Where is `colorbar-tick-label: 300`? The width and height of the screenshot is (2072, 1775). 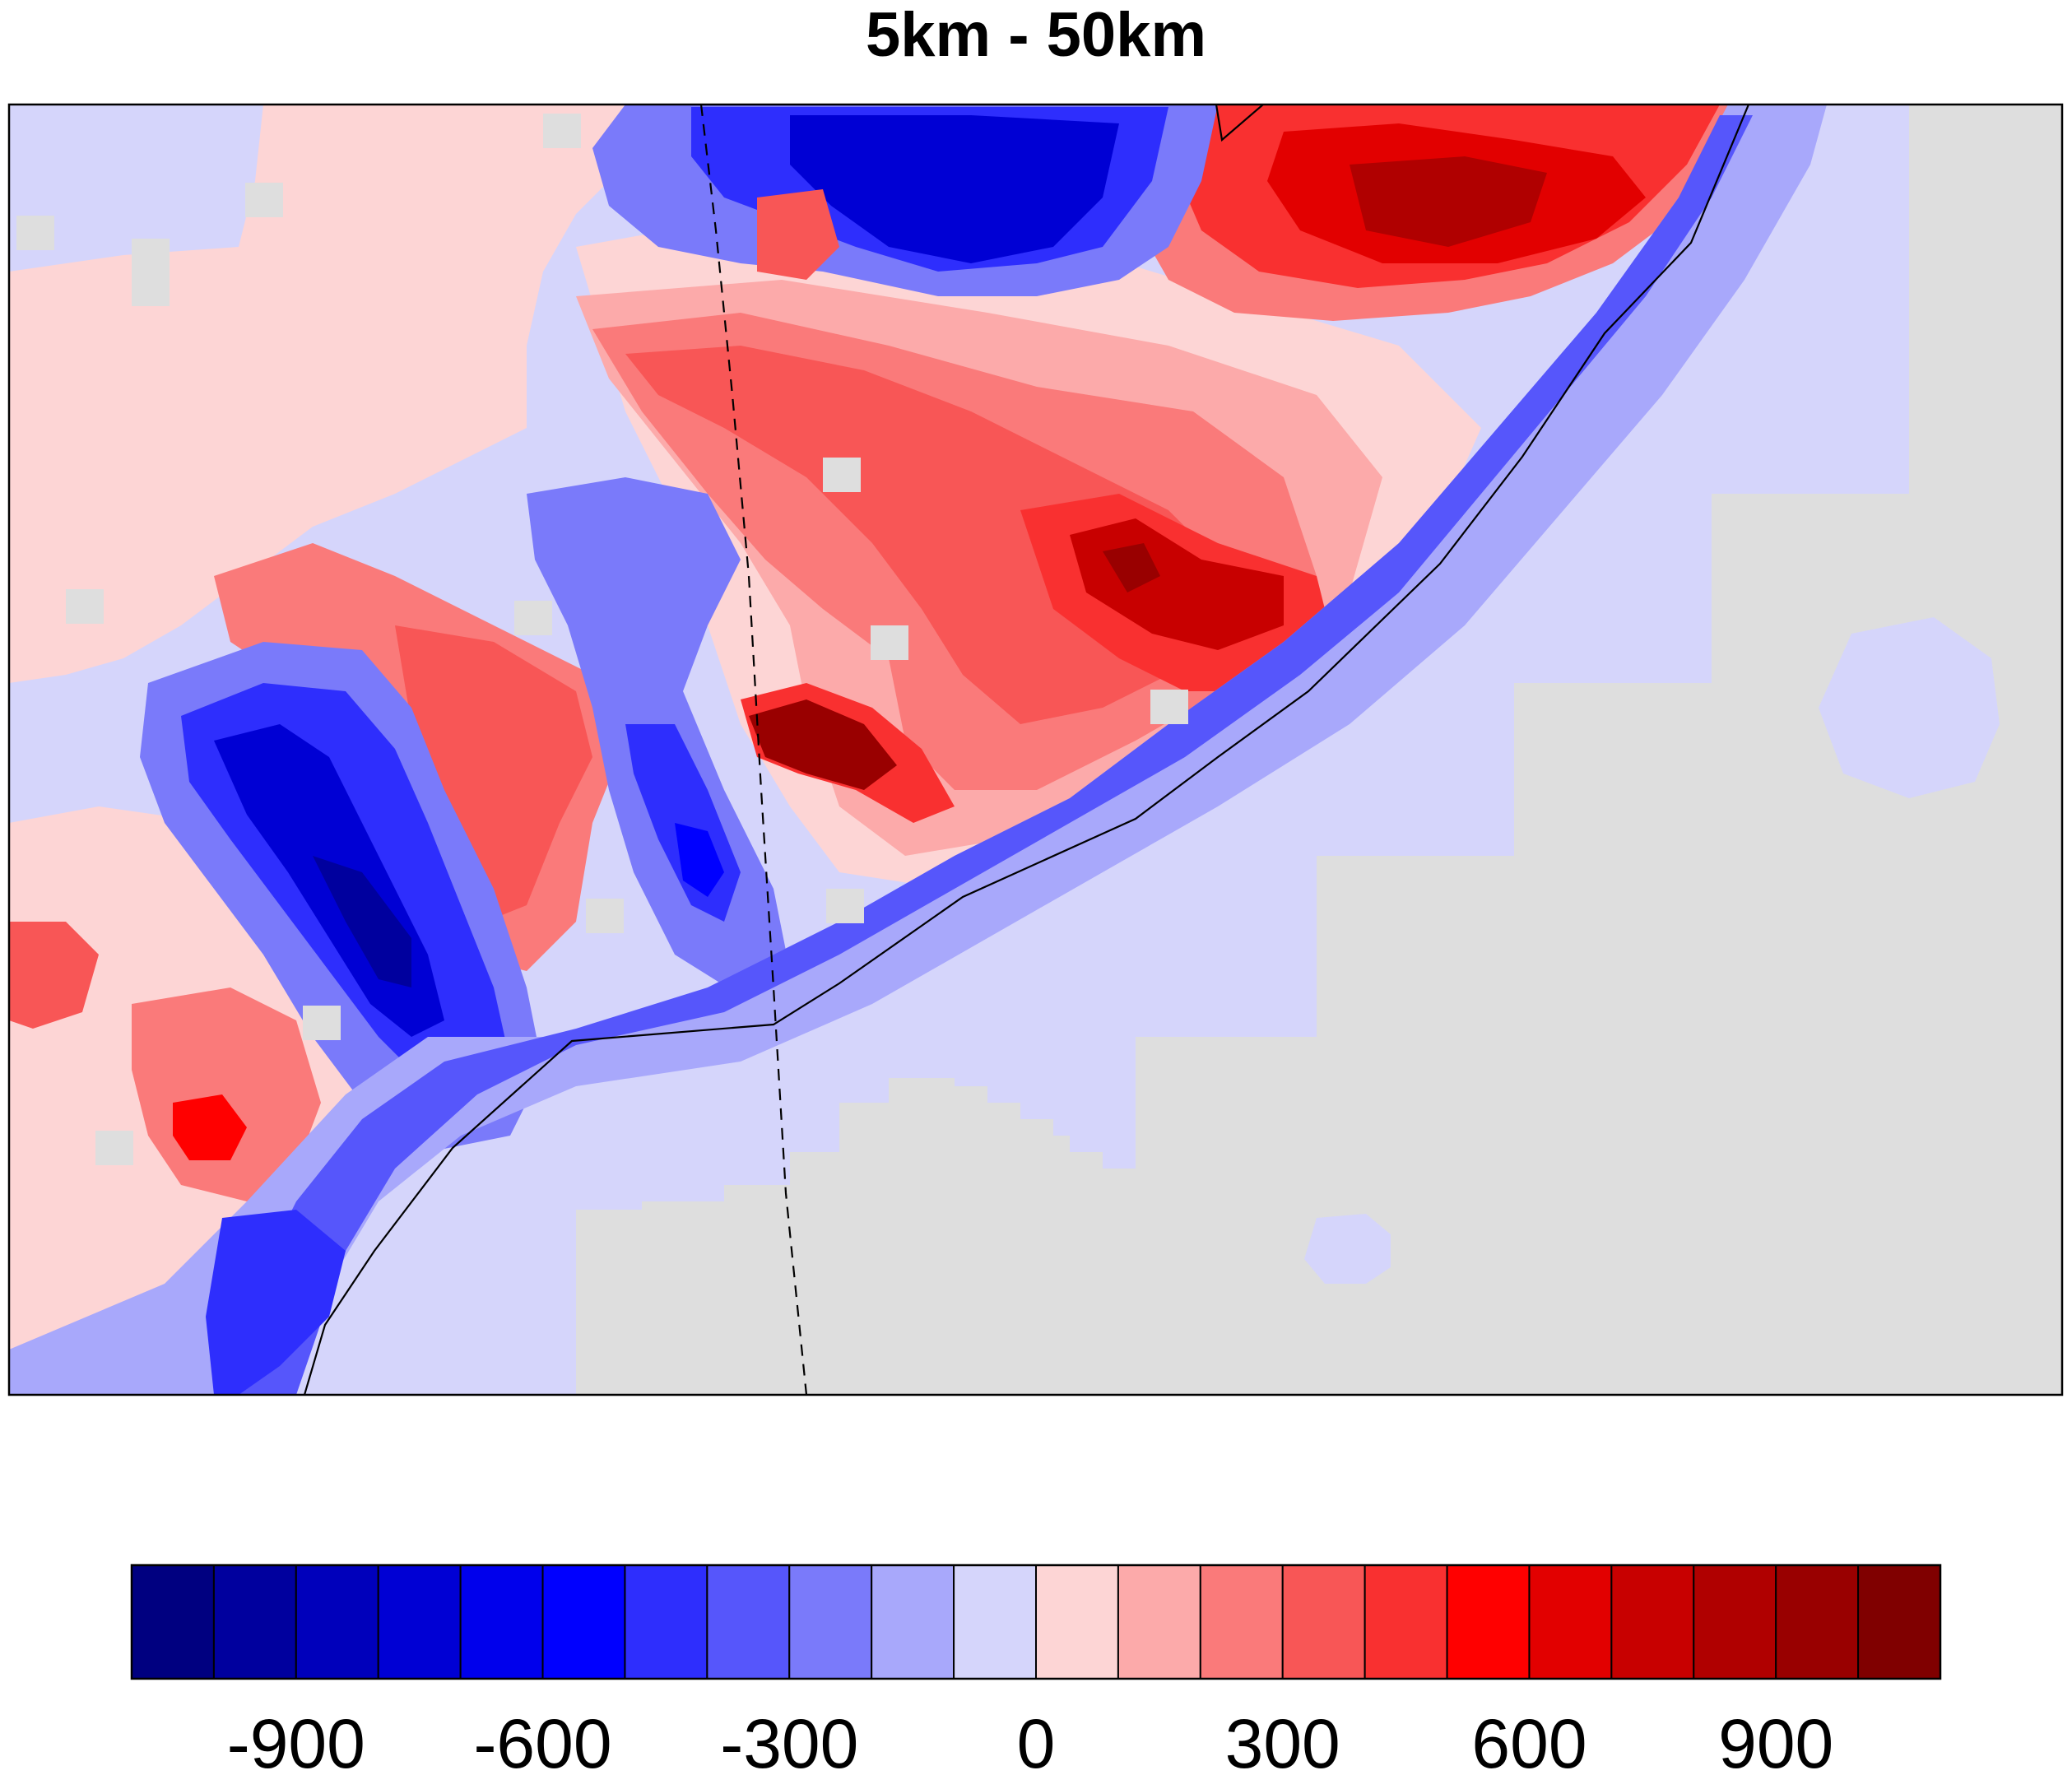
colorbar-tick-label: 300 is located at coordinates (1282, 1740).